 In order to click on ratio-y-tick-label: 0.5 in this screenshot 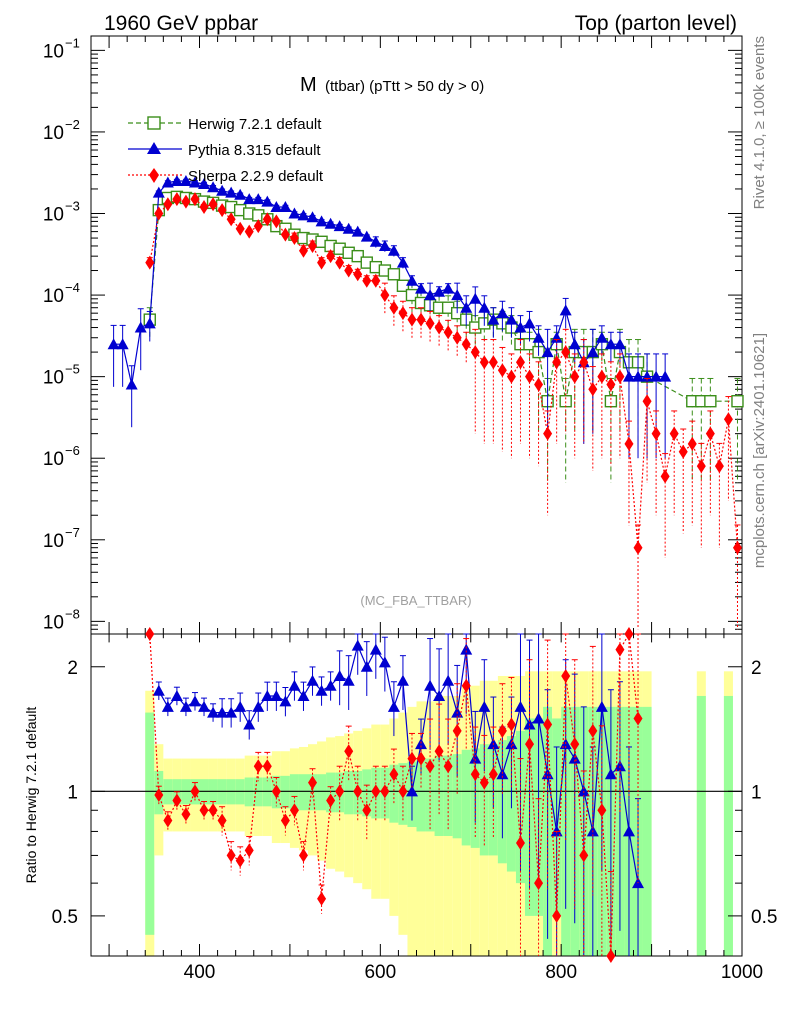, I will do `click(65, 917)`.